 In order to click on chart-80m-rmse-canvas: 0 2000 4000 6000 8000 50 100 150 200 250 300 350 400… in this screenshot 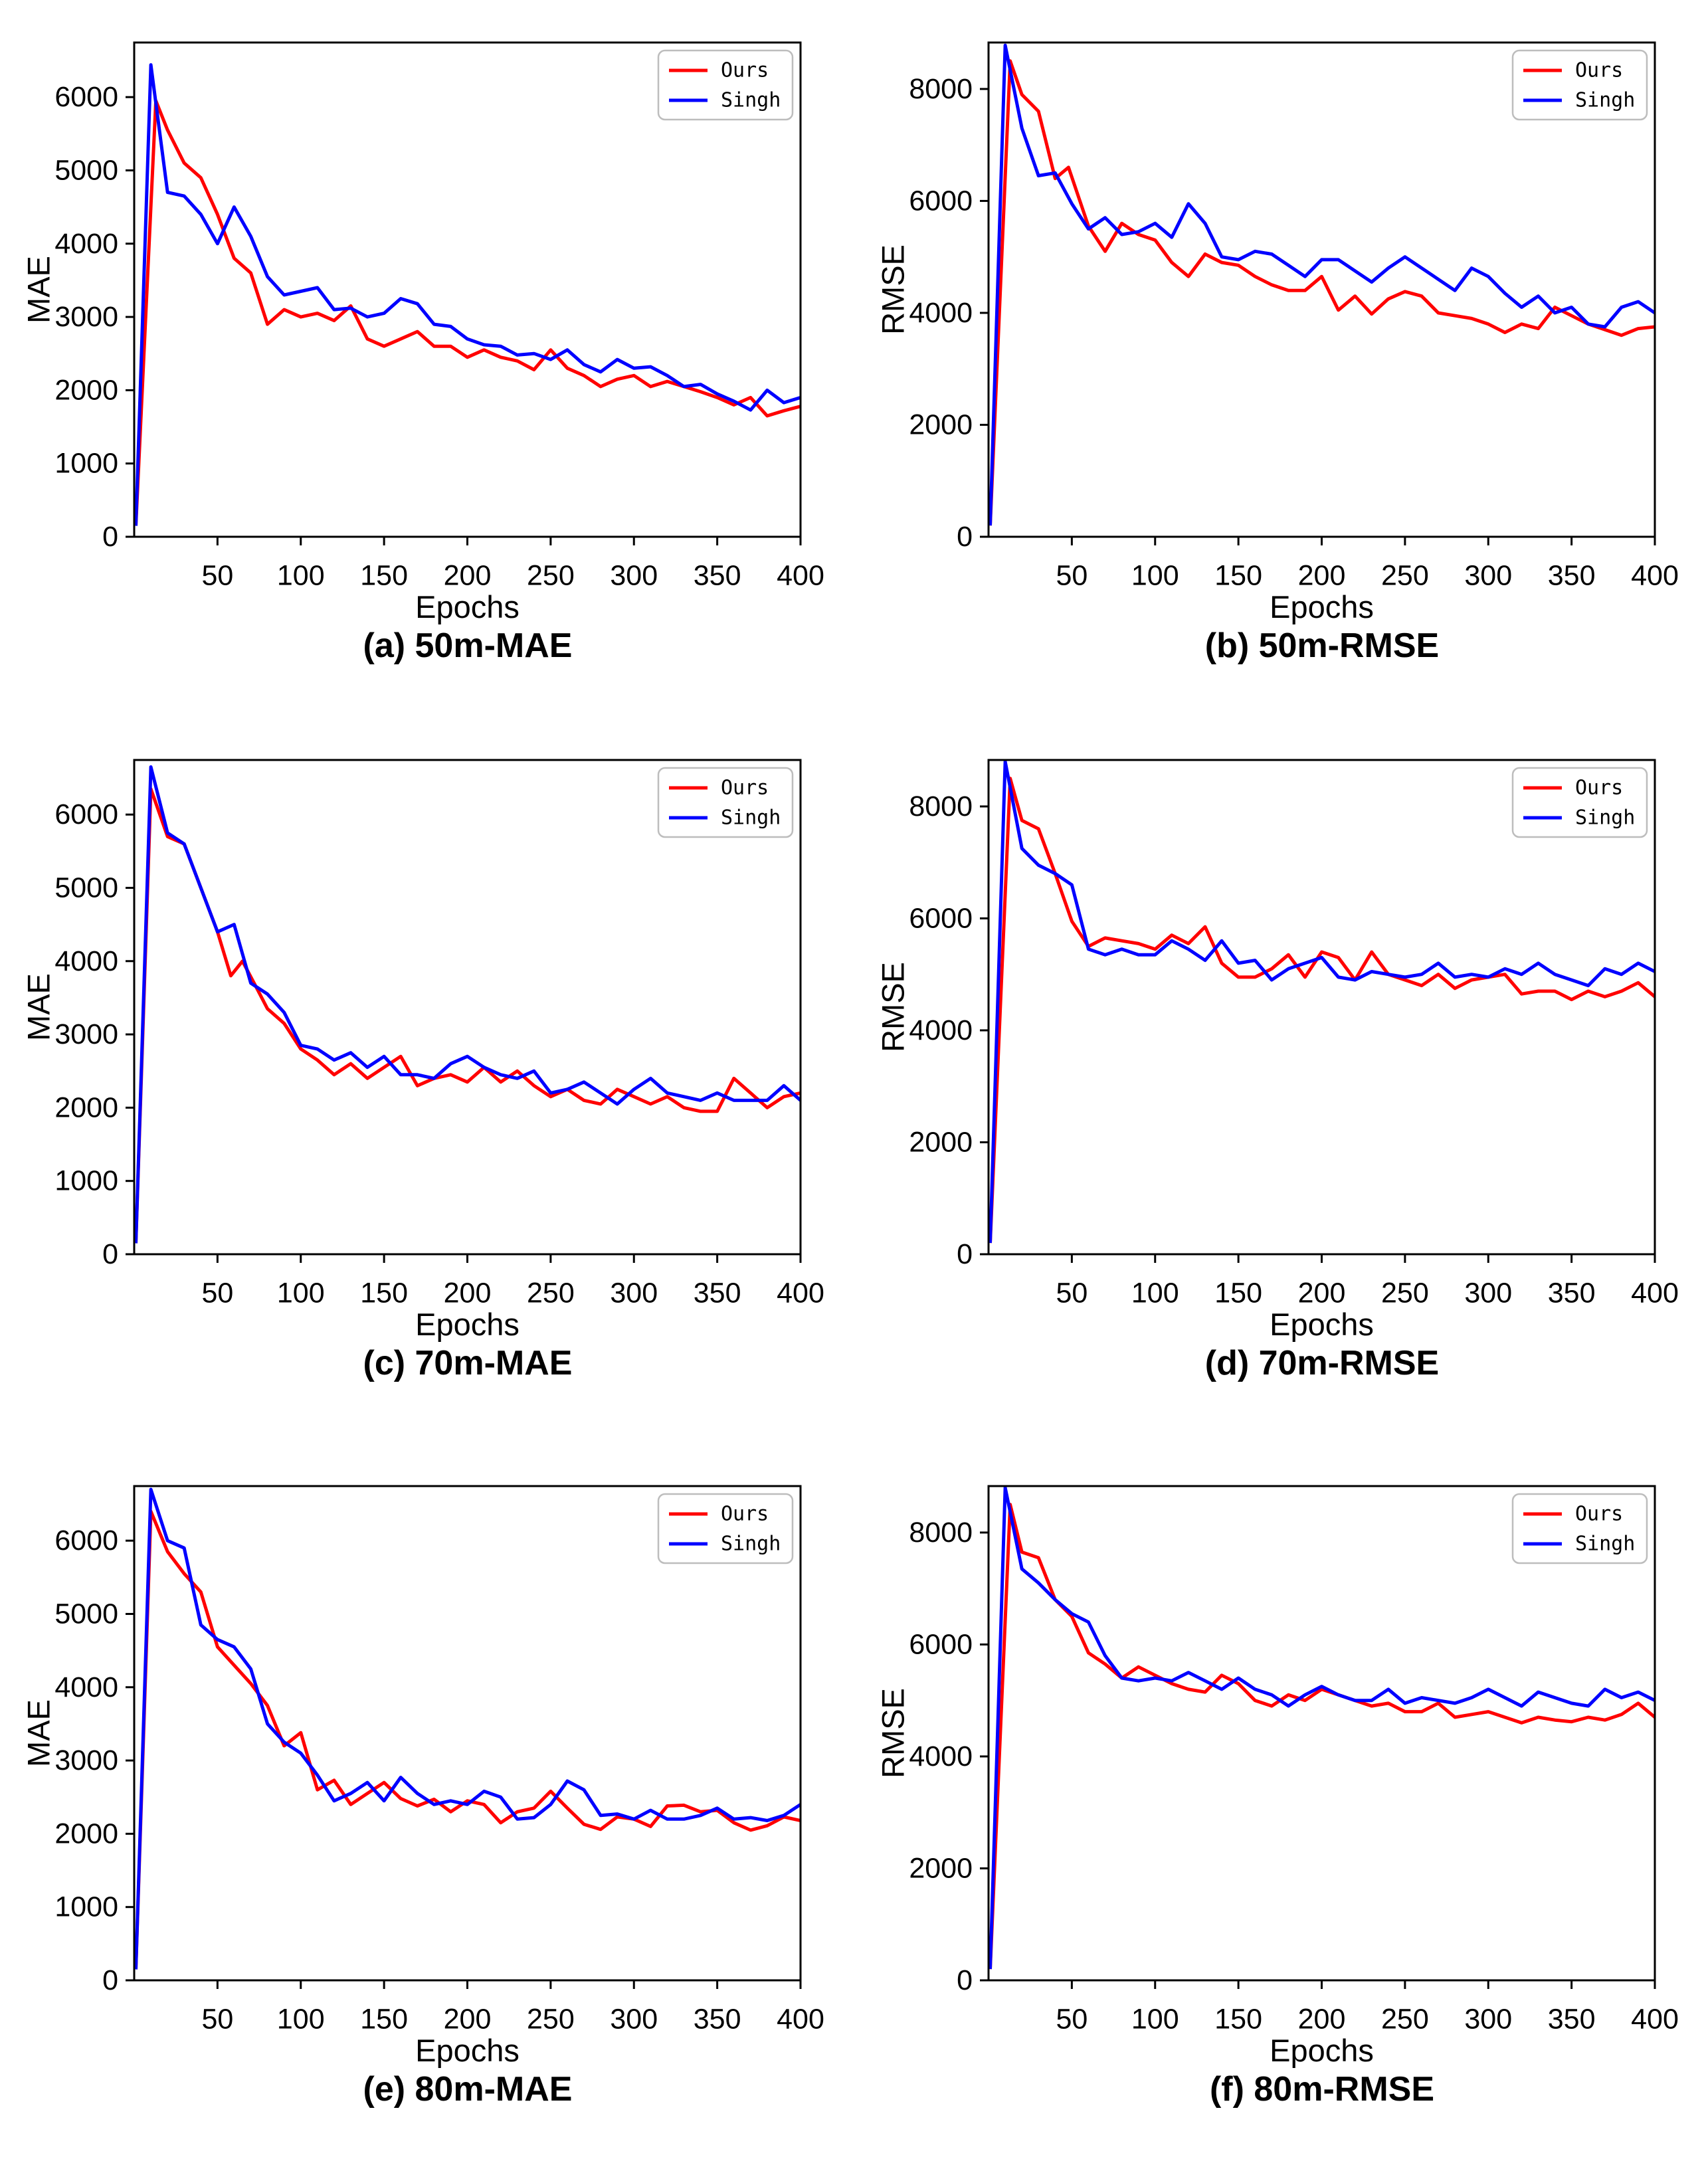, I will do `click(1278, 1776)`.